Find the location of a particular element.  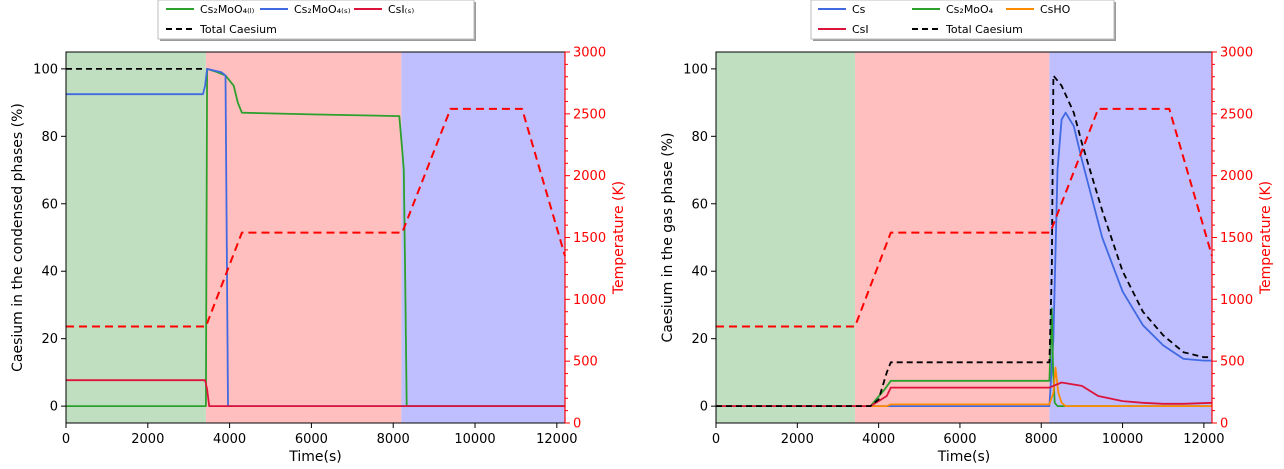

legend-label: Cs₂MoO₄₍ₛ₎ is located at coordinates (322, 9).